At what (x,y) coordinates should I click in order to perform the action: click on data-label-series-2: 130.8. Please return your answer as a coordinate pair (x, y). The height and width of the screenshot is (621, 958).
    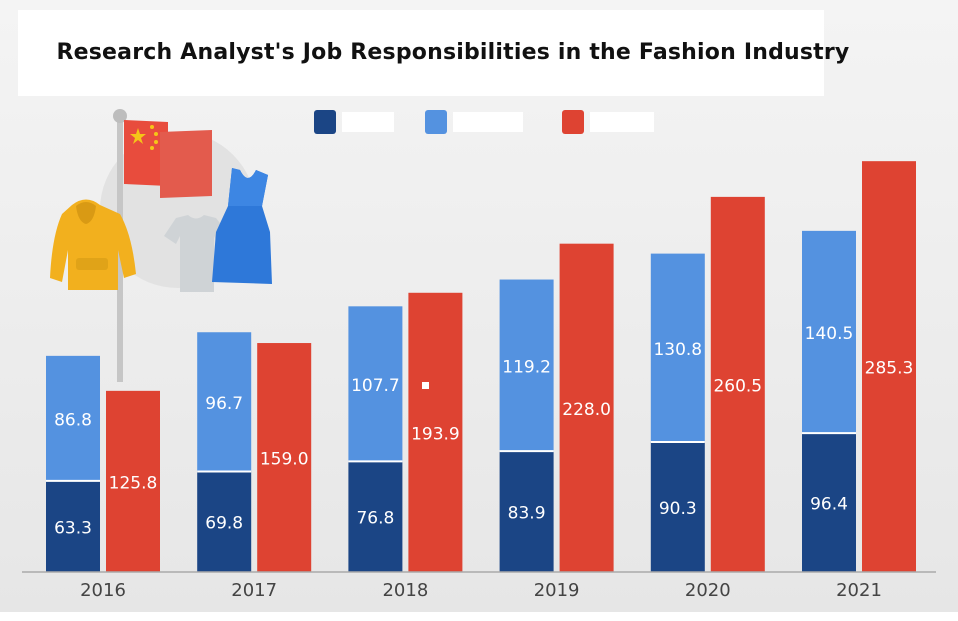
    Looking at the image, I should click on (677, 350).